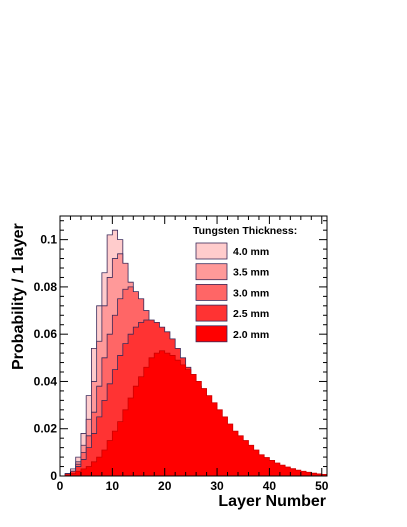  What do you see at coordinates (251, 273) in the screenshot?
I see `legend-label: 3.5 mm` at bounding box center [251, 273].